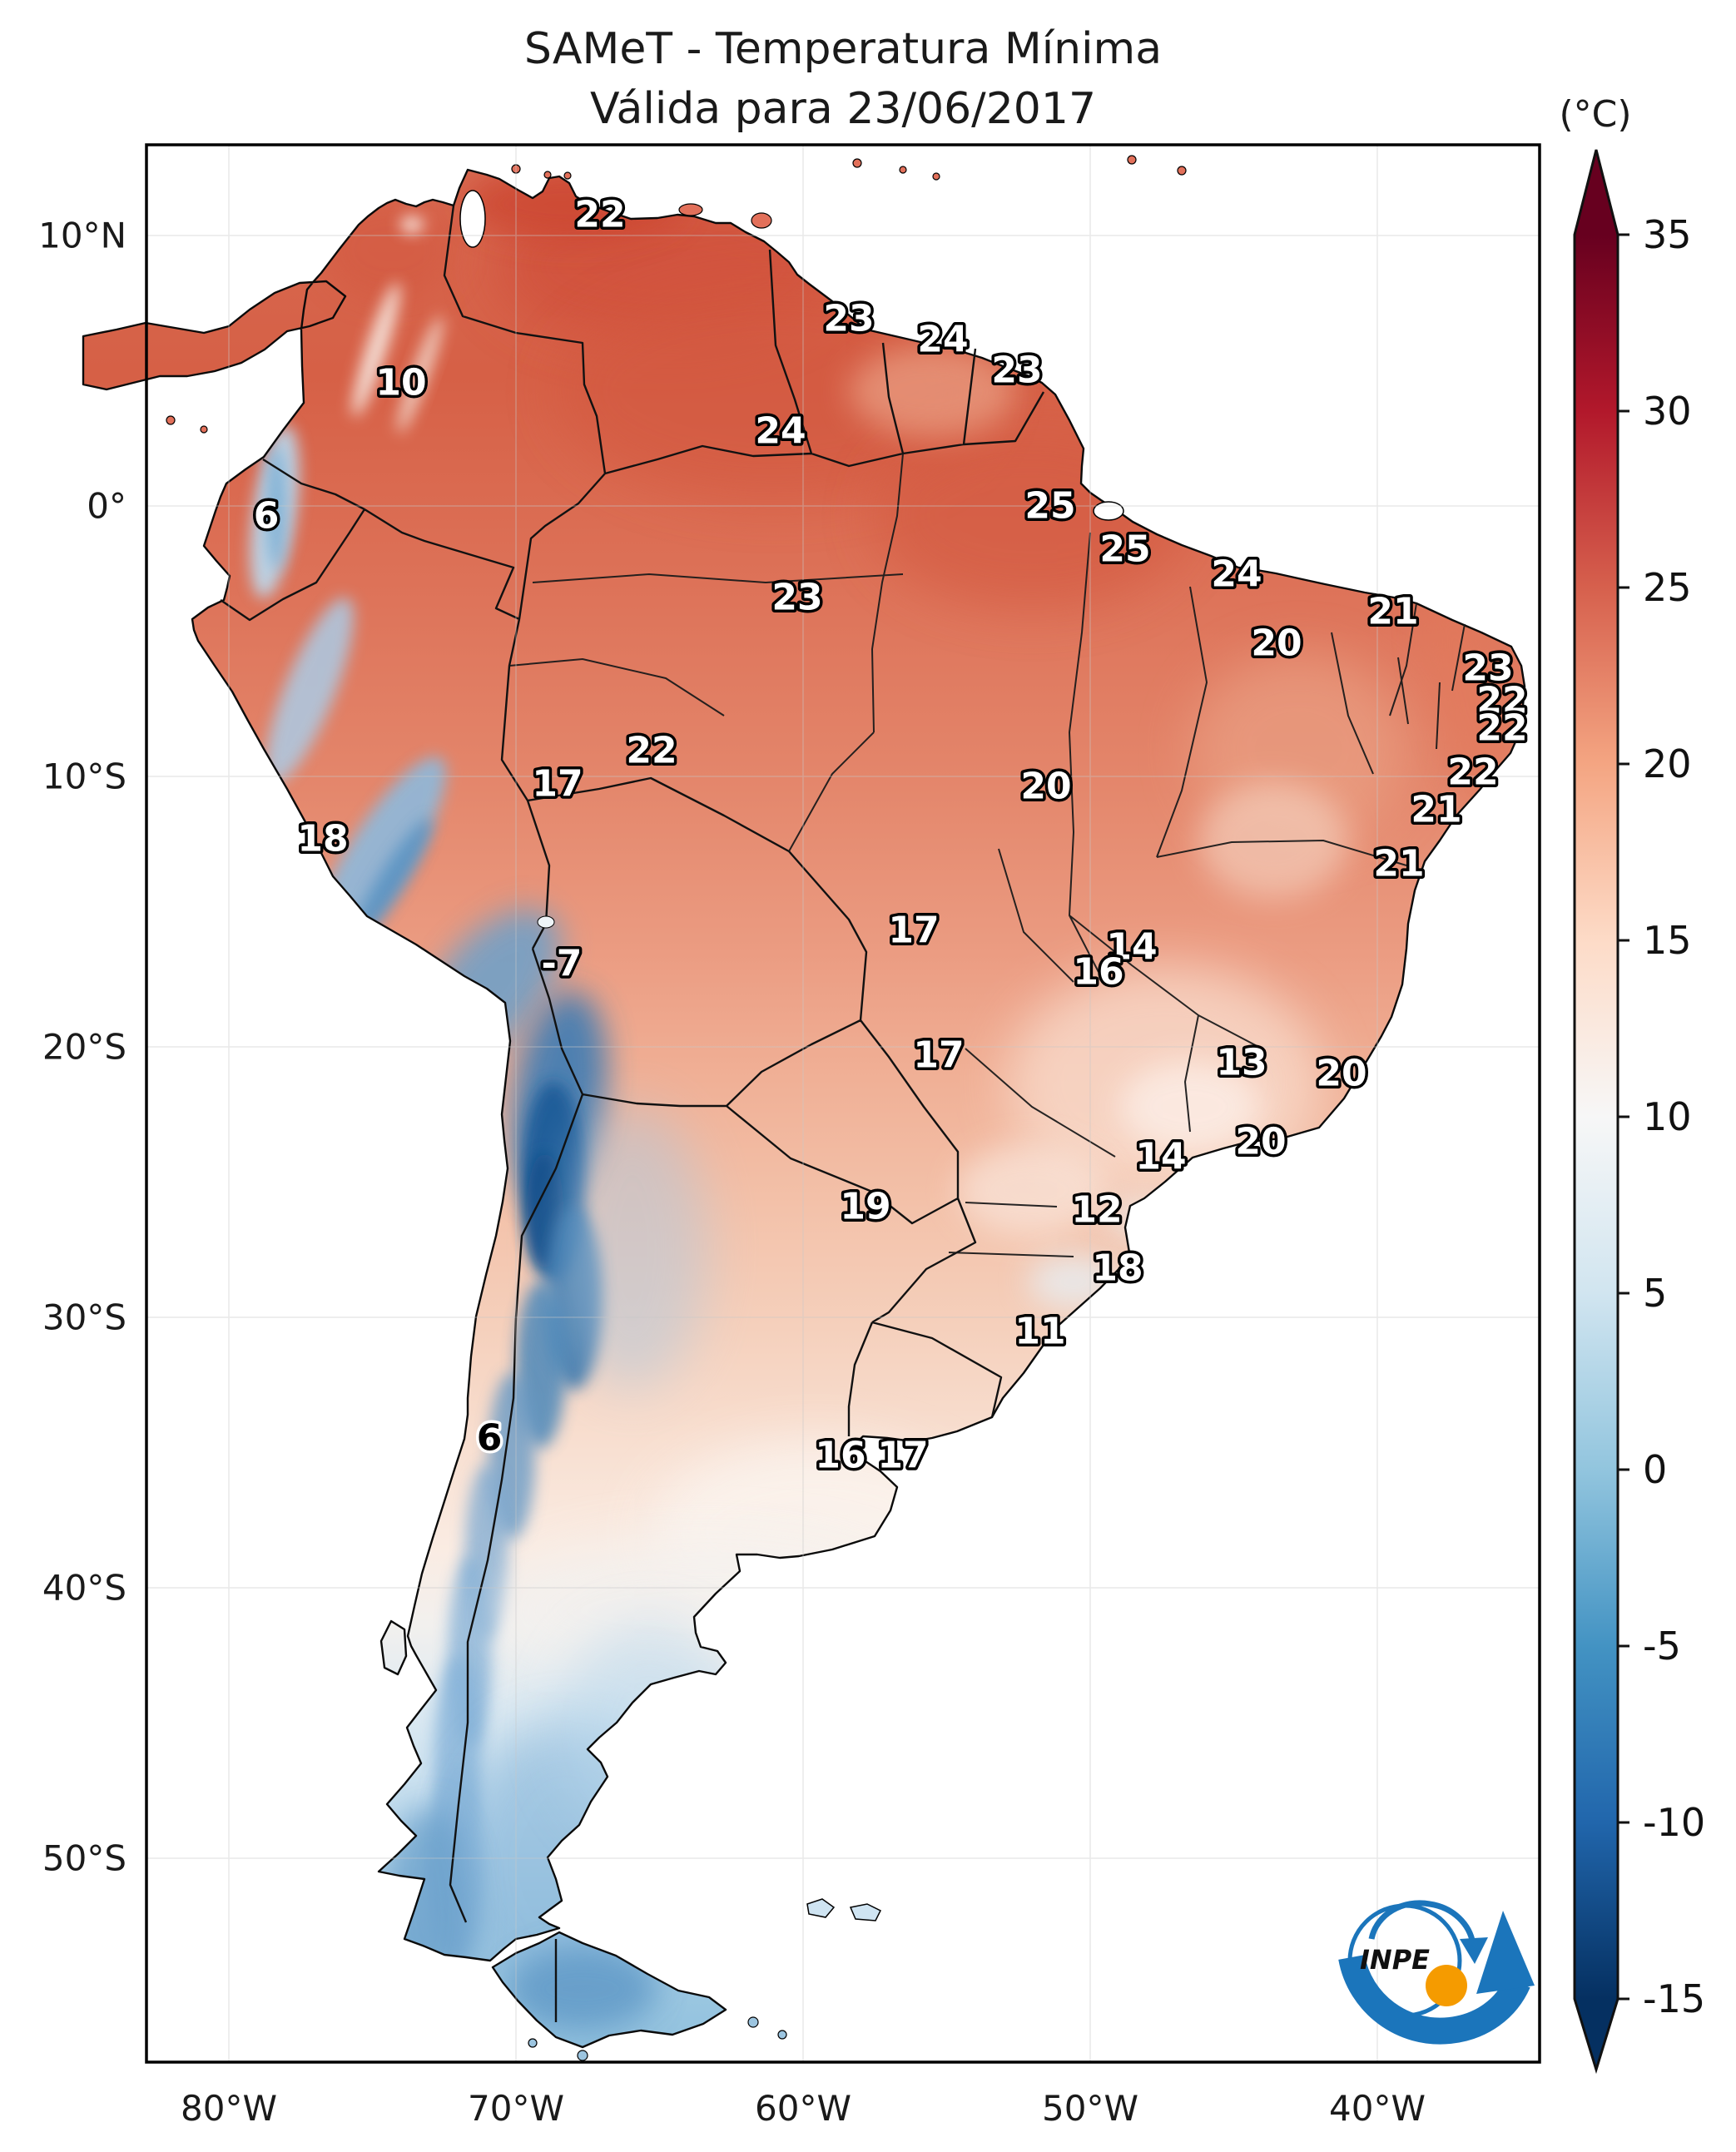 This screenshot has height=2152, width=1736. I want to click on colorbar: 35 30 25 20 15 10 5 0 -5 -10 -15 (°C), so click(1632, 1084).